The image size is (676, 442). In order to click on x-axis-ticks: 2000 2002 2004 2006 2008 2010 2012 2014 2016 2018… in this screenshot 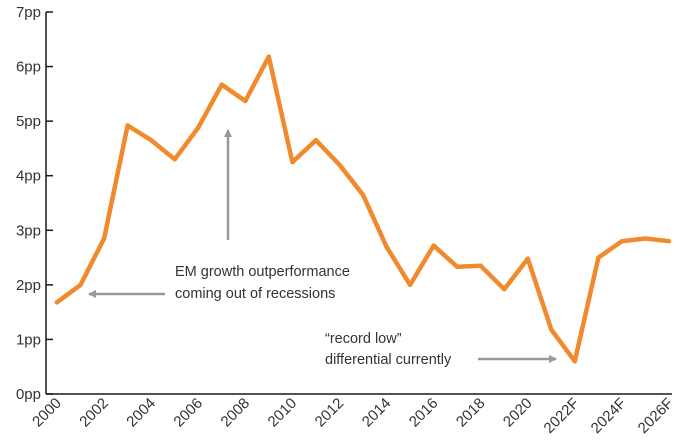, I will do `click(352, 416)`.